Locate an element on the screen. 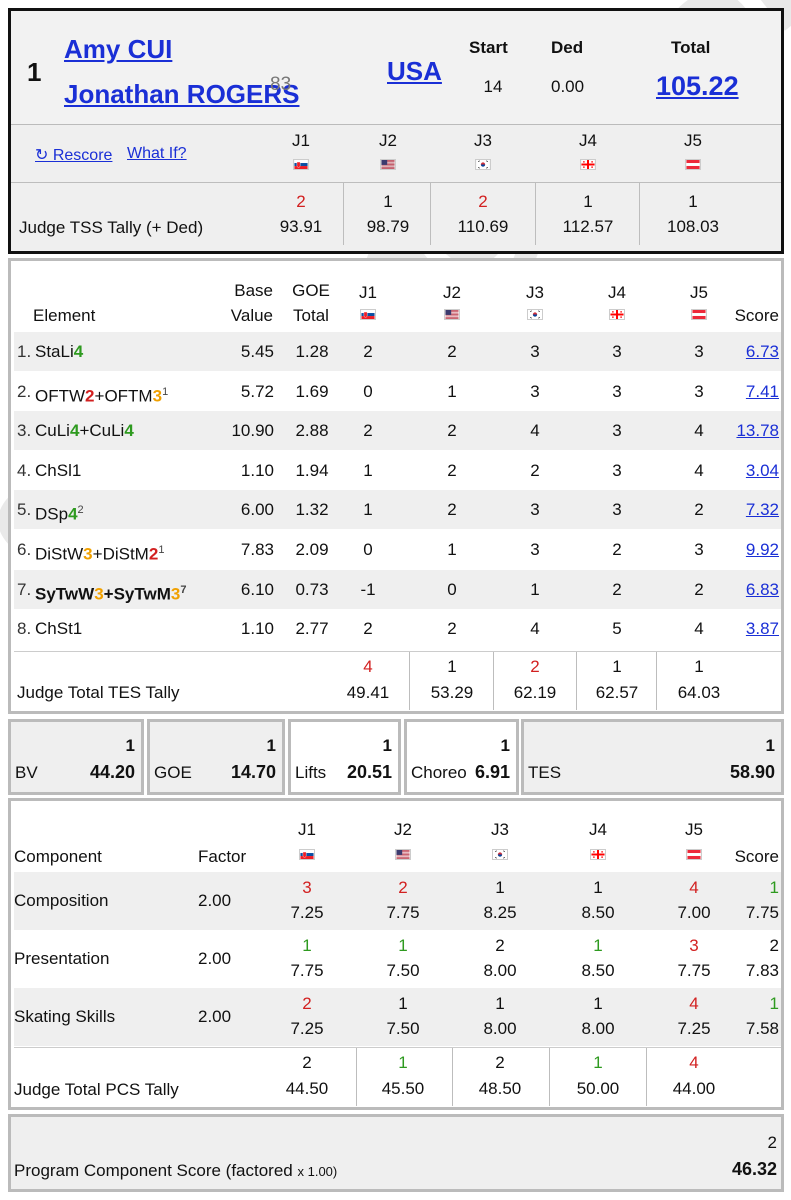 The width and height of the screenshot is (791, 1200). element-code: StaLi4 is located at coordinates (59, 352).